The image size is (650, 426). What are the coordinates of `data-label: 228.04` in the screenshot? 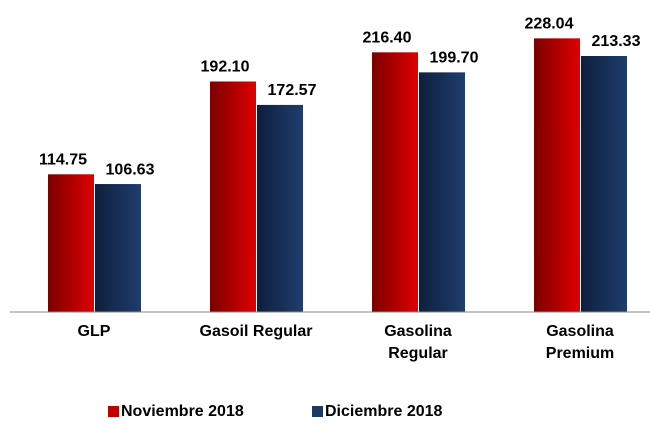 It's located at (549, 24).